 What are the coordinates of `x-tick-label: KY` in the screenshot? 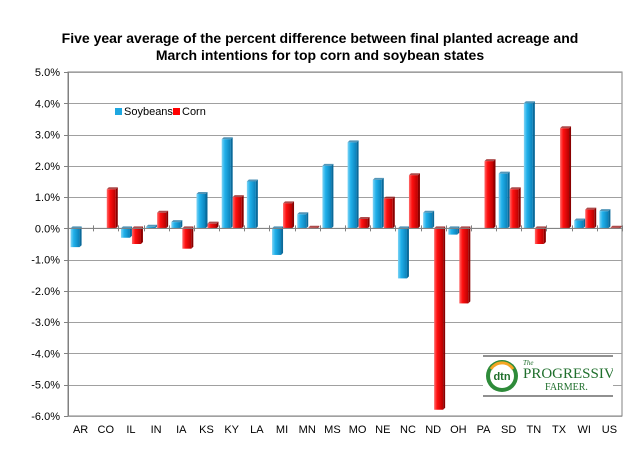 It's located at (231, 430).